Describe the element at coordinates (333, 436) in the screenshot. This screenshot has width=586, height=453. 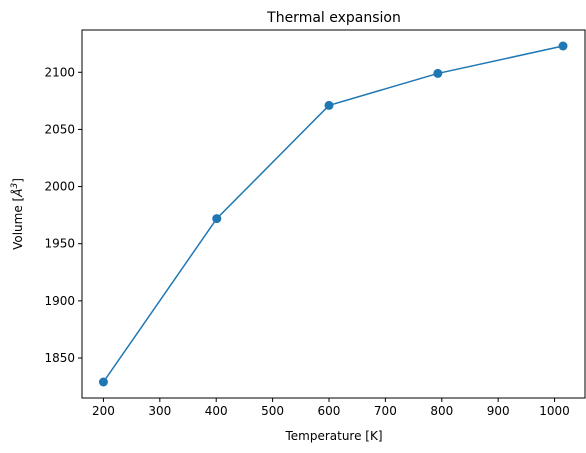
I see `x-axis-label: Temperature [K]` at that location.